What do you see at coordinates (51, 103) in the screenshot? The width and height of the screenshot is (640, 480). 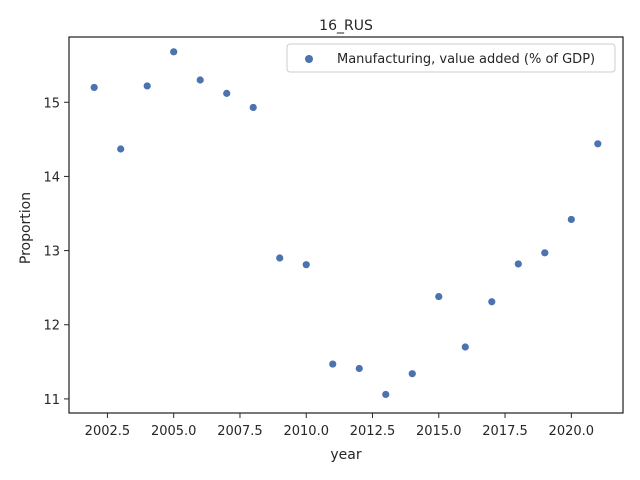 I see `y-tick-label: 15` at bounding box center [51, 103].